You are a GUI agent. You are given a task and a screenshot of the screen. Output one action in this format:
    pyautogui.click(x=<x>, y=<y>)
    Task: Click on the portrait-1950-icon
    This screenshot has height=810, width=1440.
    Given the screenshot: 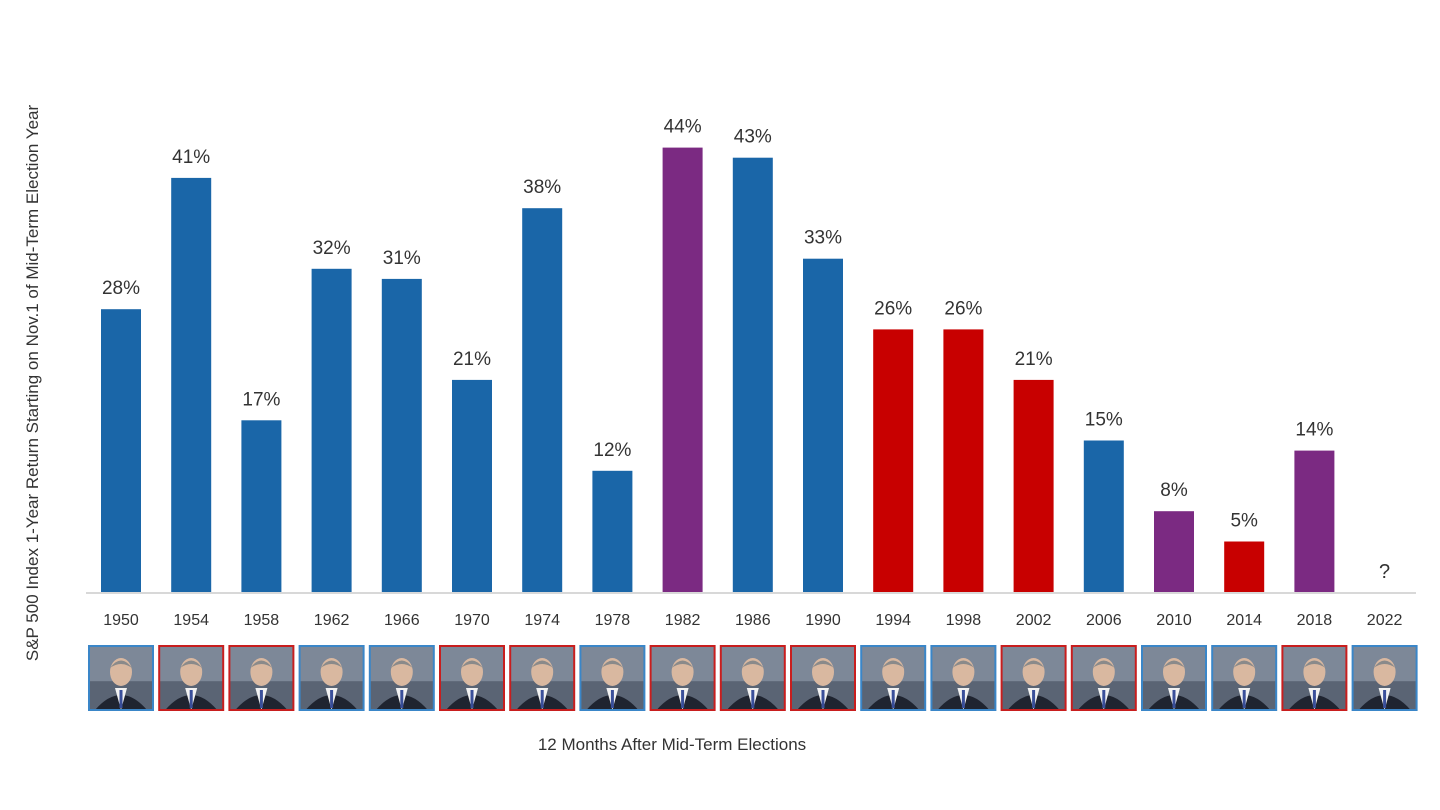 What is the action you would take?
    pyautogui.click(x=121, y=678)
    